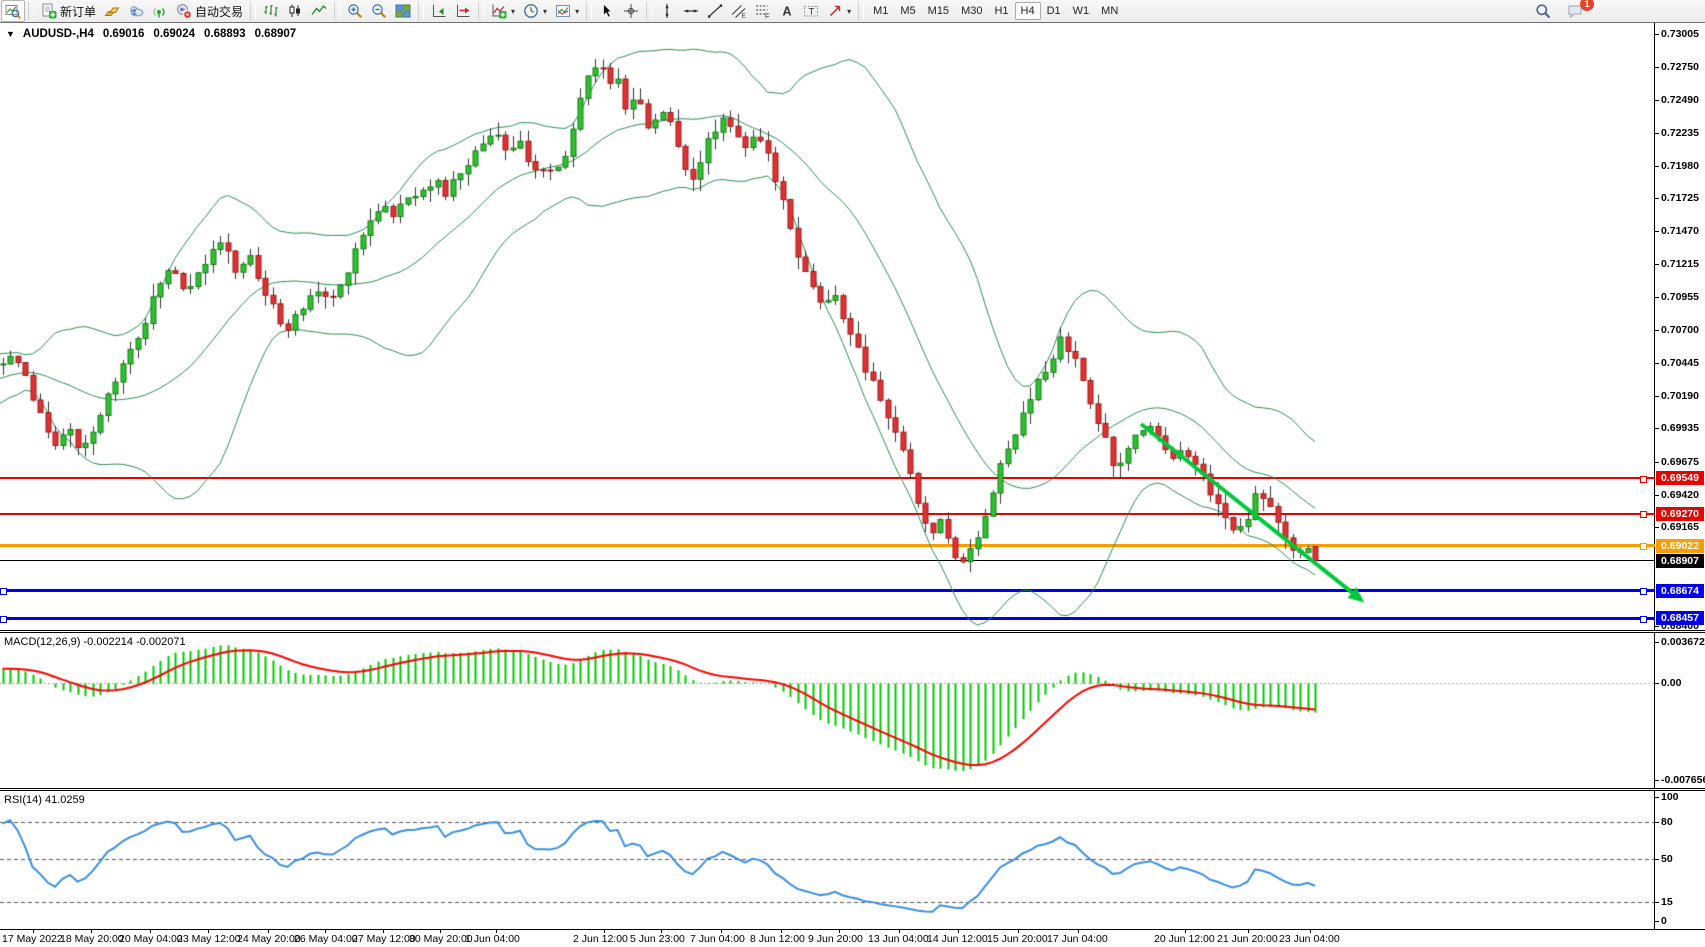 This screenshot has height=947, width=1705. Describe the element at coordinates (10, 34) in the screenshot. I see `chart-title-dropdown-icon: ▼` at that location.